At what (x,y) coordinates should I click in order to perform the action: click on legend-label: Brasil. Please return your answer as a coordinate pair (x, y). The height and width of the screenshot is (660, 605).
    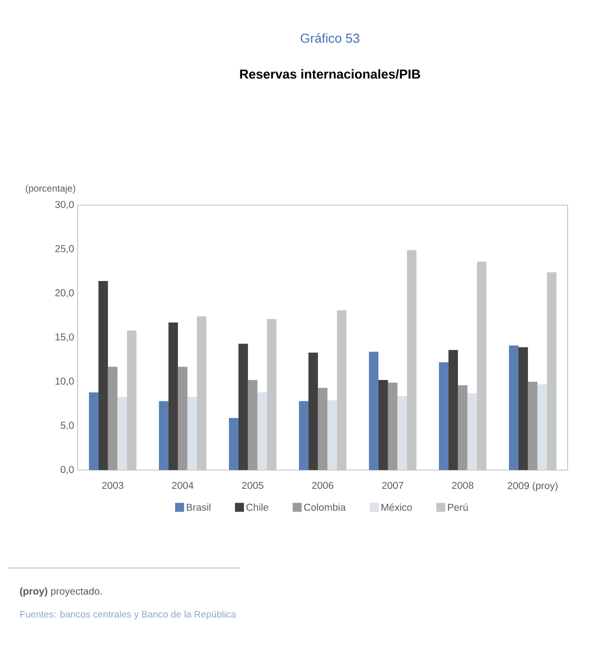
    Looking at the image, I should click on (198, 507).